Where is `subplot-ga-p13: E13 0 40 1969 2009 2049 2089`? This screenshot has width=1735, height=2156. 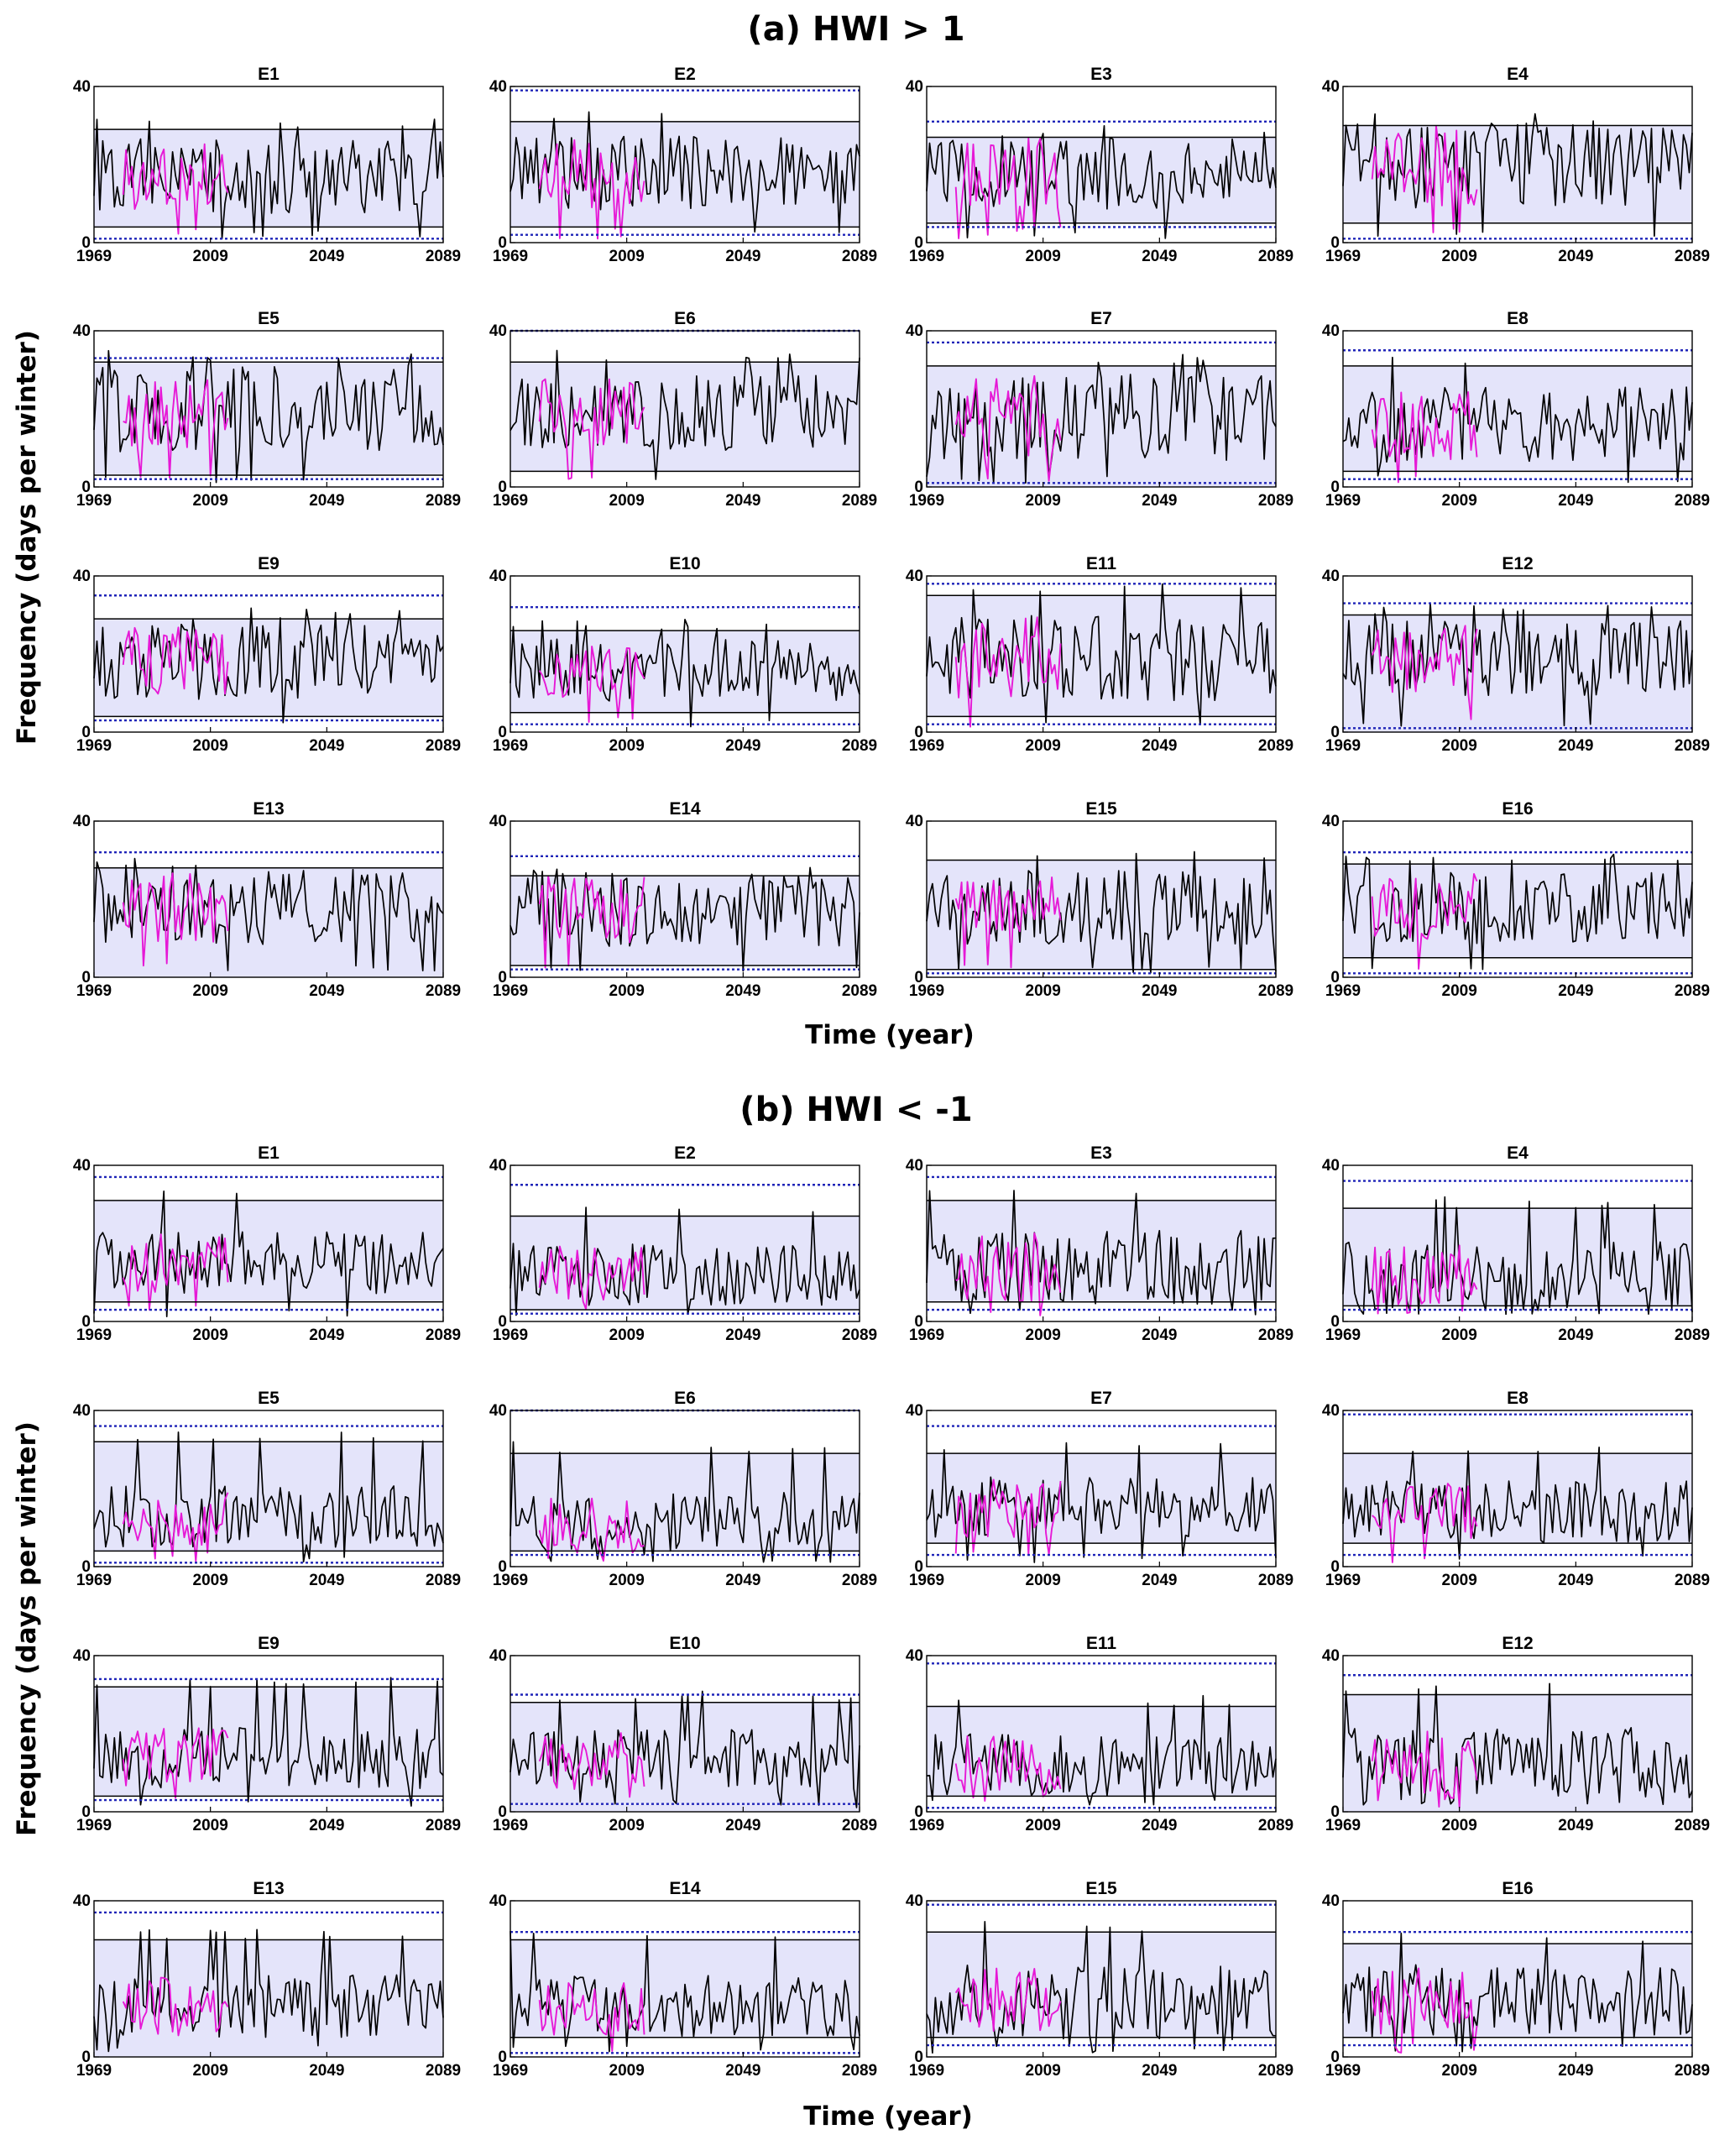
subplot-ga-p13: E13 0 40 1969 2009 2049 2089 is located at coordinates (267, 899).